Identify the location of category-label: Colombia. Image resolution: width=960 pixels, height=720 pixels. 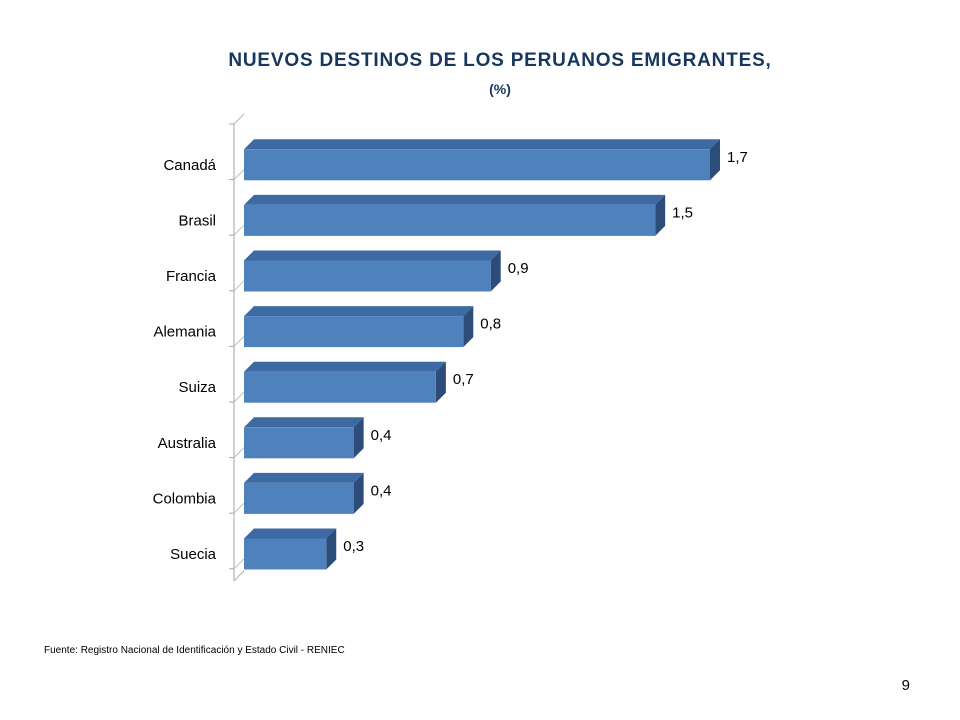
(185, 498).